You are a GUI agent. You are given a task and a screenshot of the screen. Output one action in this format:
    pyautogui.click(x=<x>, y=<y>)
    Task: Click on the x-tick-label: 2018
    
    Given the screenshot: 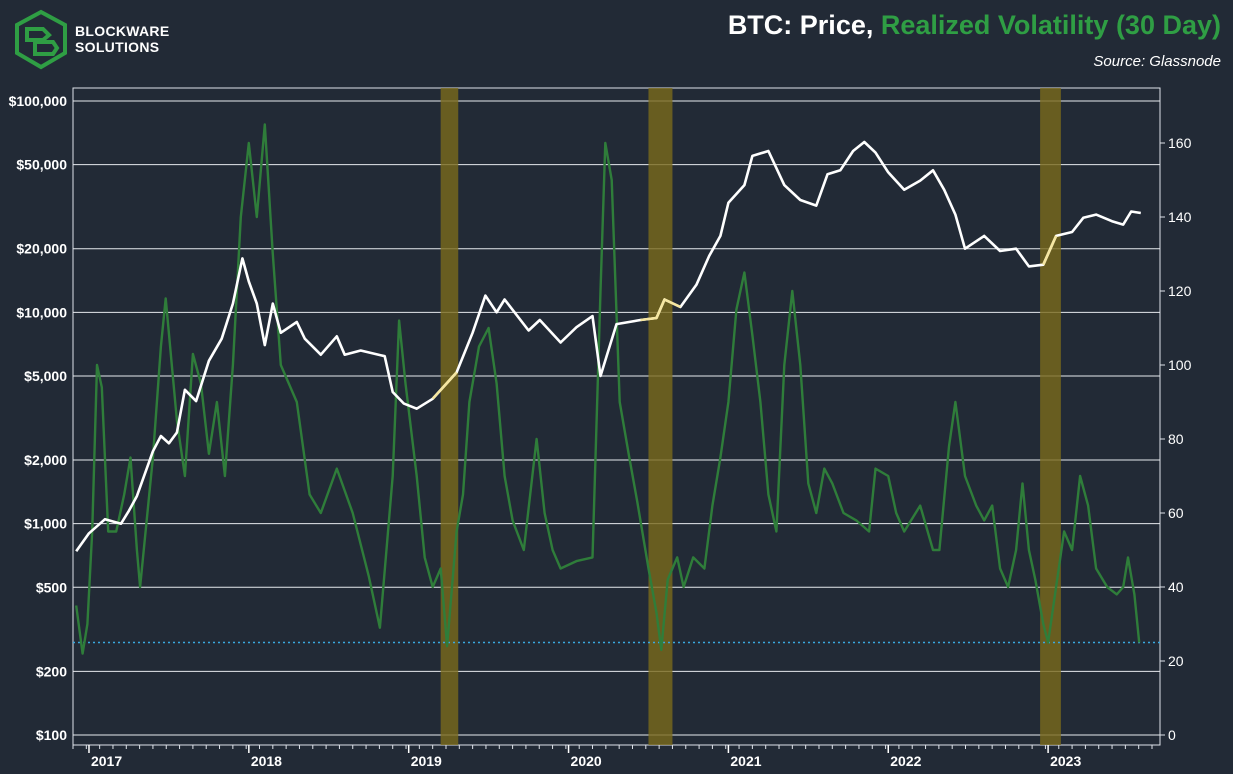 What is the action you would take?
    pyautogui.click(x=266, y=761)
    